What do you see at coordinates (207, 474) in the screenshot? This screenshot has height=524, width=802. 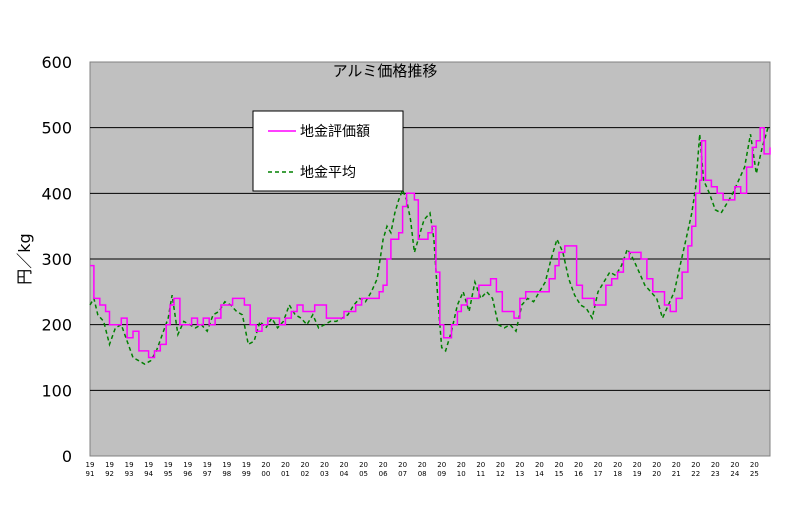 I see `x-tick-label-bottom: 97` at bounding box center [207, 474].